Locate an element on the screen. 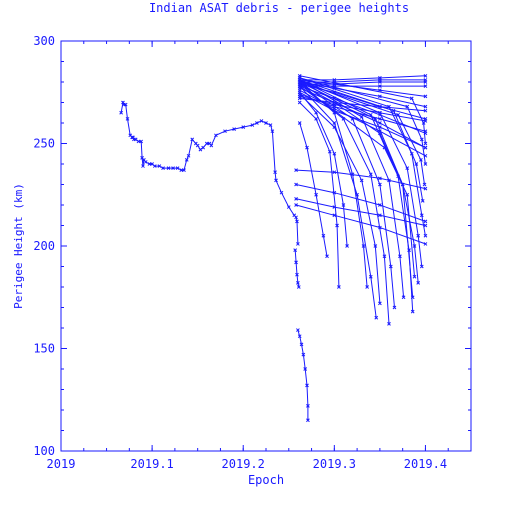  x-tick-label: 2019.1 is located at coordinates (151, 464).